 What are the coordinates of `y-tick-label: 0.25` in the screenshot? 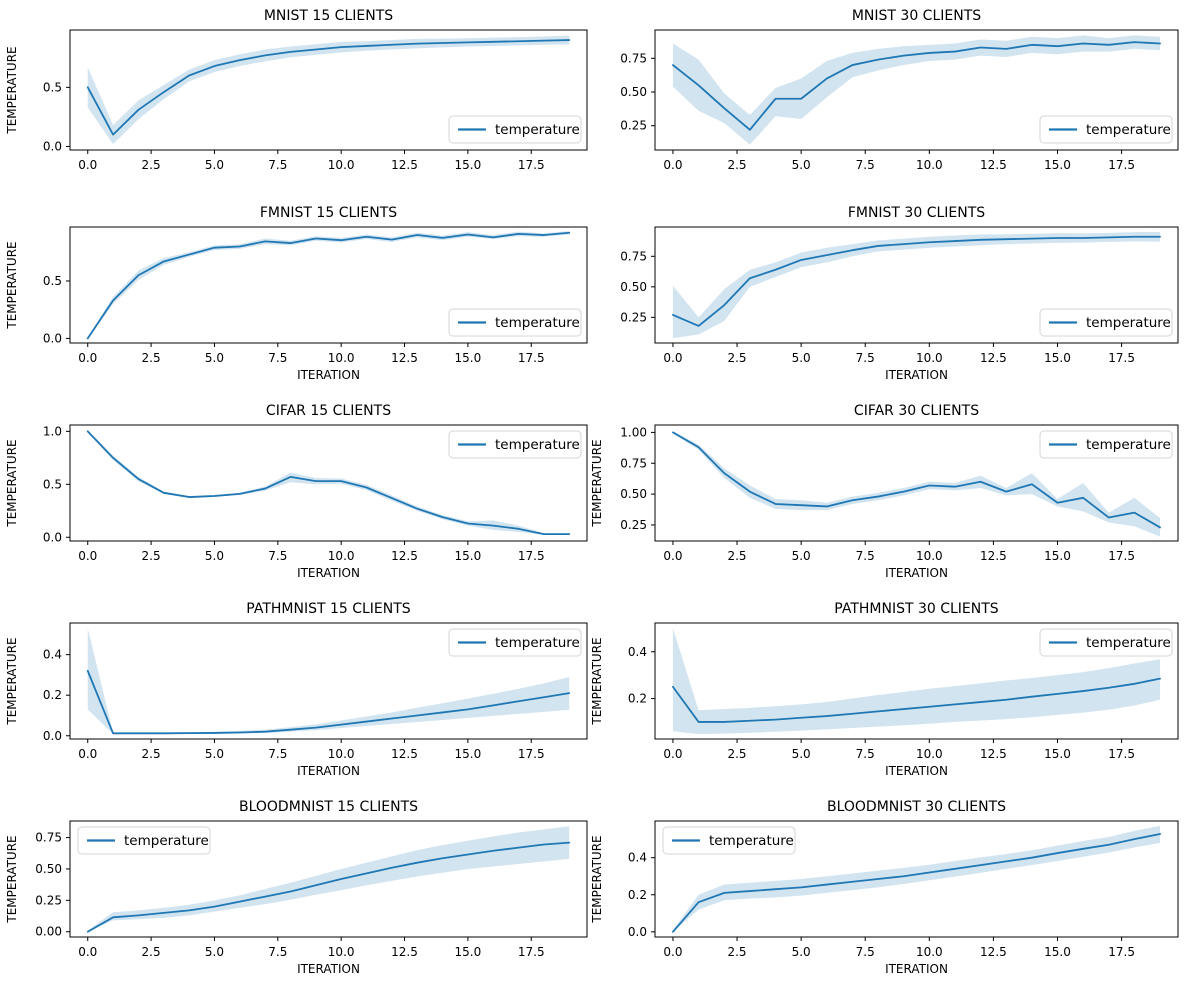 It's located at (633, 525).